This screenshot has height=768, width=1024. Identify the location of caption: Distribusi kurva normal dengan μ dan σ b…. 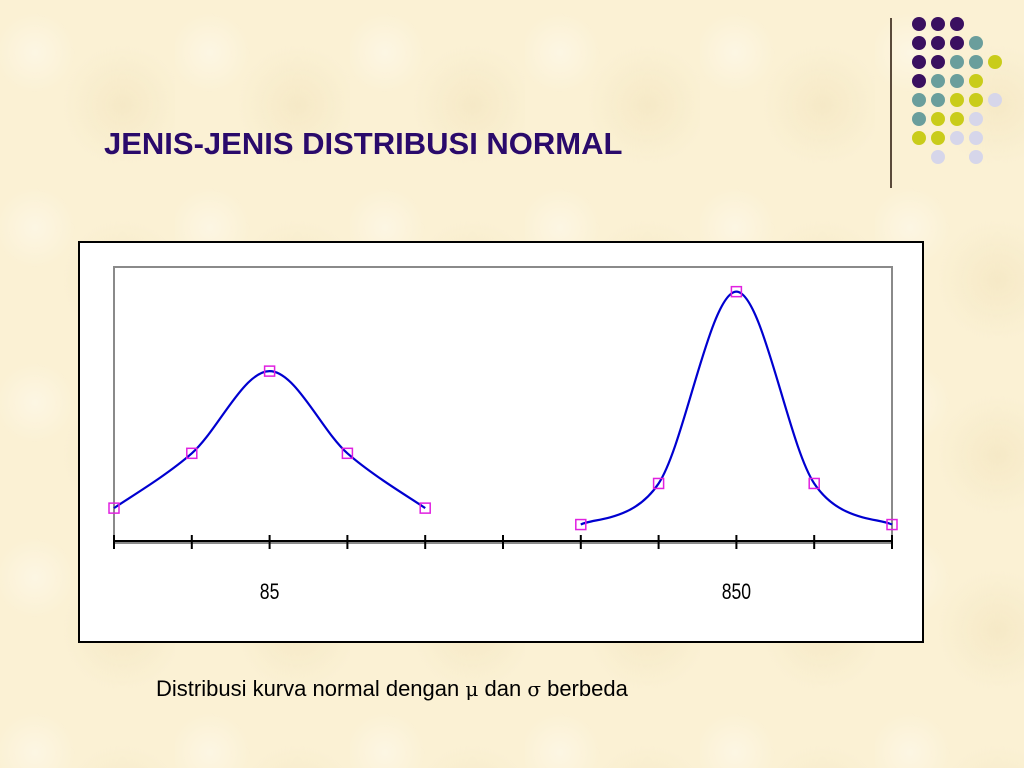
(392, 689).